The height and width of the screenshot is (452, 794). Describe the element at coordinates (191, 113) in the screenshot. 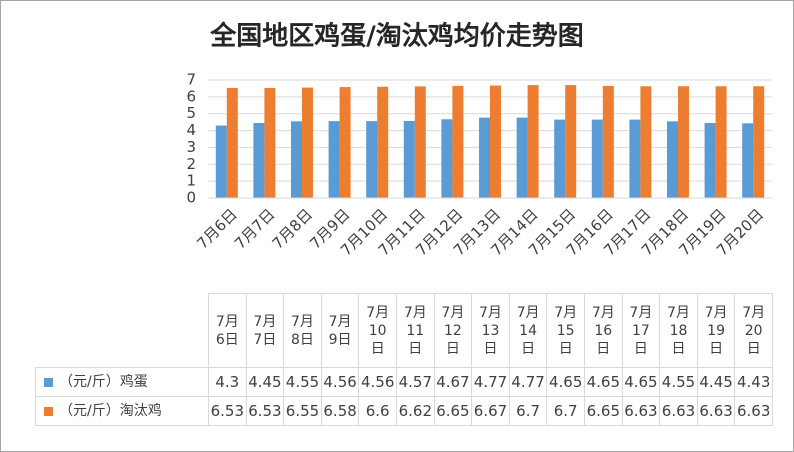

I see `y-tick-label: 5` at that location.